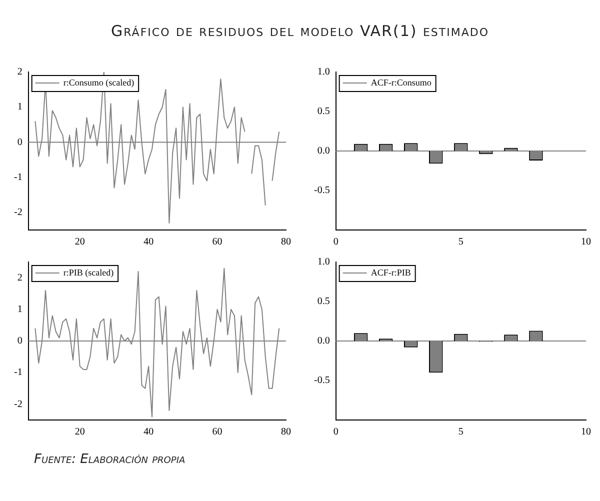 This screenshot has height=501, width=600. Describe the element at coordinates (110, 459) in the screenshot. I see `source-note: Fuente: Elaboración propia` at that location.